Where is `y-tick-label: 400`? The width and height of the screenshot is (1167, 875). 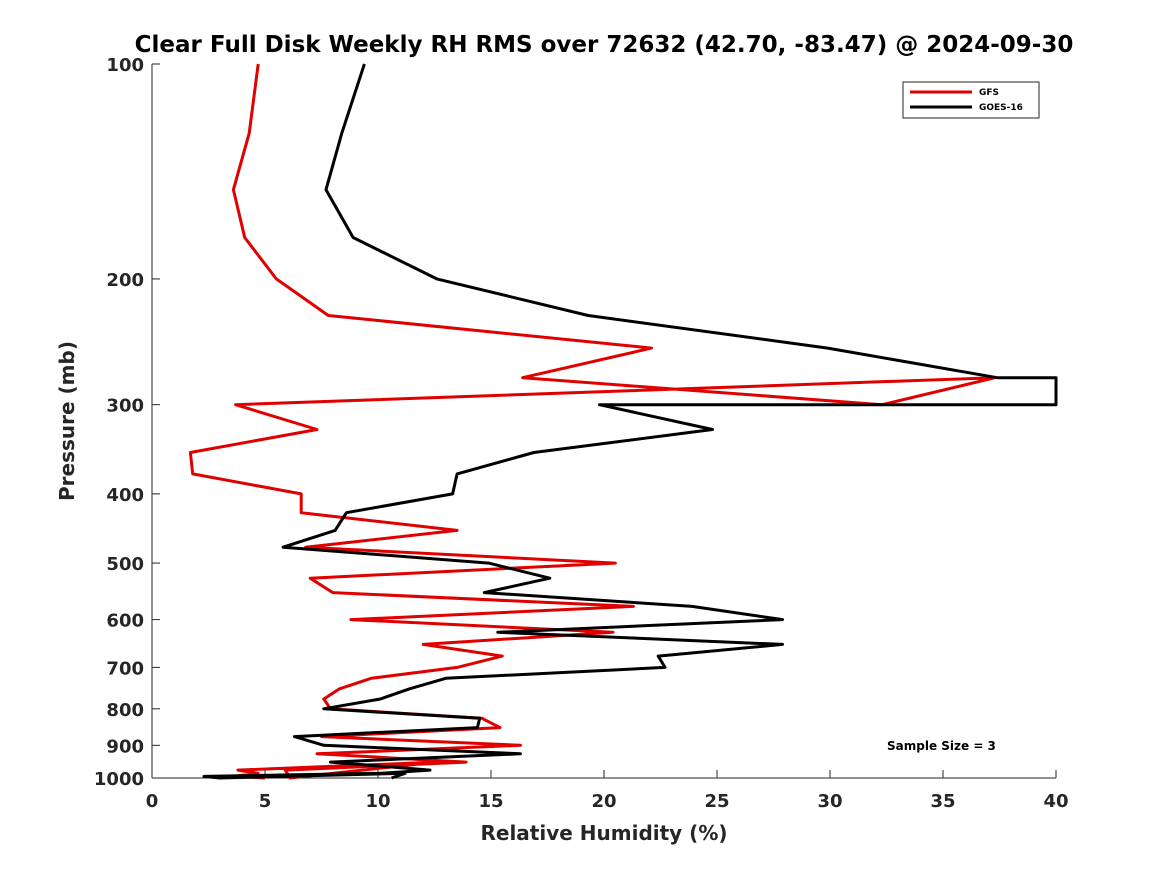 y-tick-label: 400 is located at coordinates (125, 495).